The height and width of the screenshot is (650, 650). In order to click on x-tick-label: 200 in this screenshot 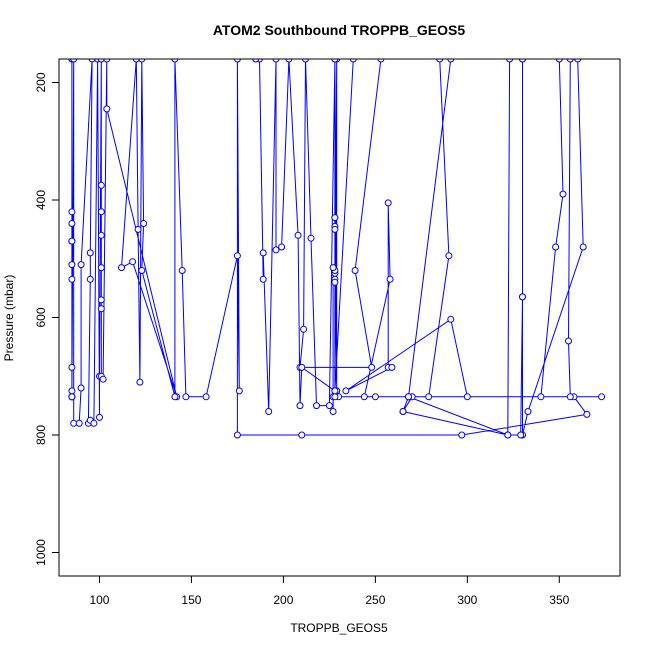, I will do `click(283, 600)`.